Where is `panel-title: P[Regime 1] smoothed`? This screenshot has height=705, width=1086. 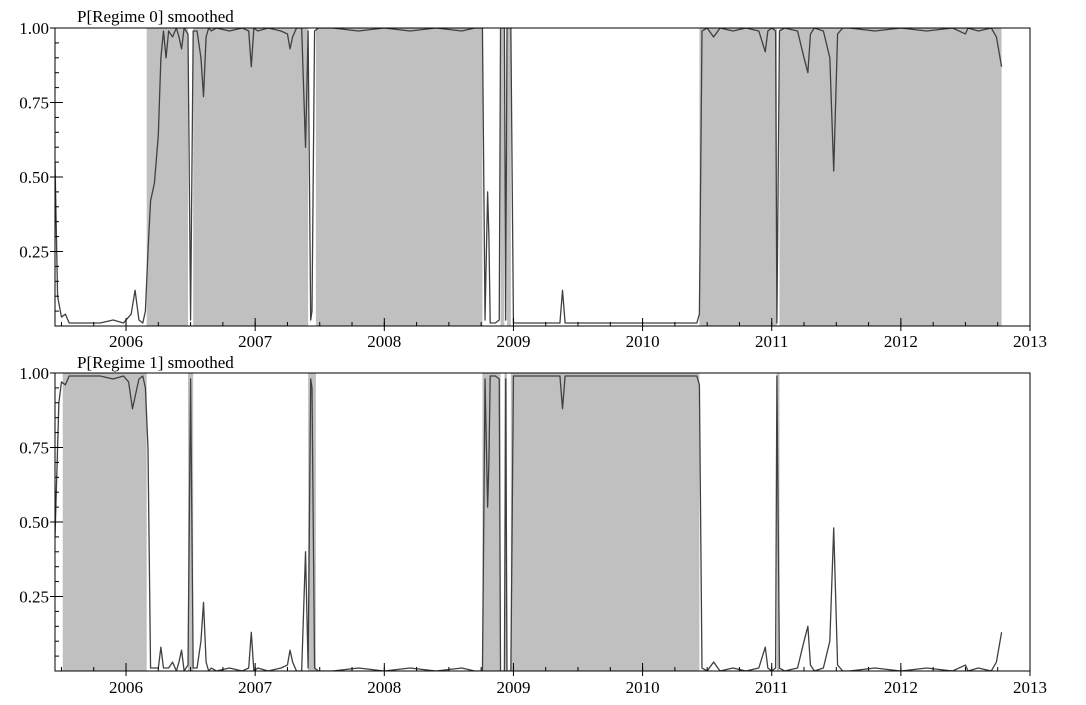 panel-title: P[Regime 1] smoothed is located at coordinates (155, 362).